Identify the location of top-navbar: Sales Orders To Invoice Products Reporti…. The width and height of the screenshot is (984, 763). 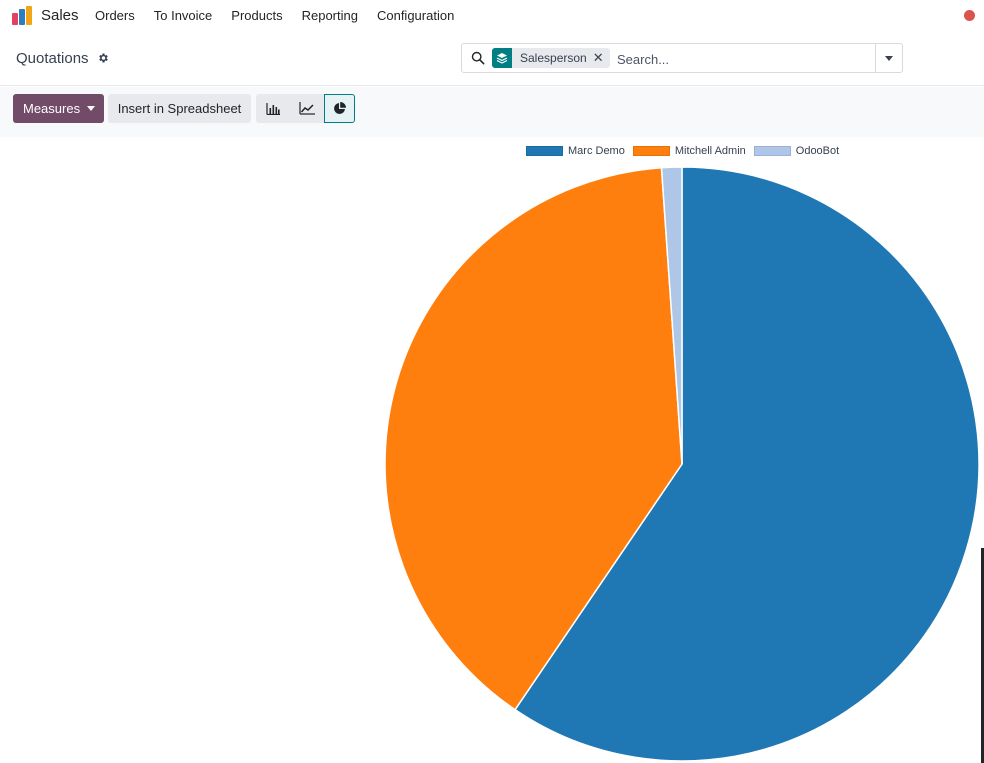
(492, 16).